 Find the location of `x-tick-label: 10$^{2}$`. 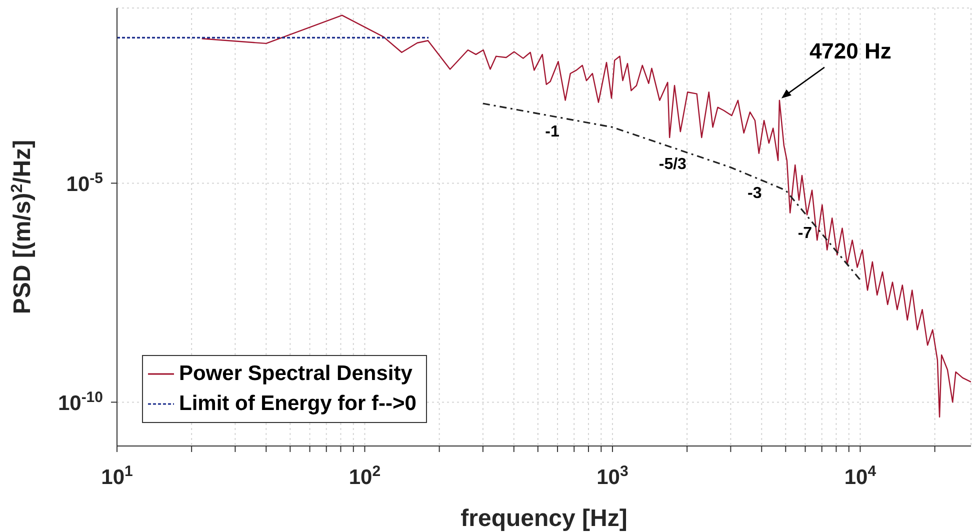

x-tick-label: 10$^{2}$ is located at coordinates (364, 475).